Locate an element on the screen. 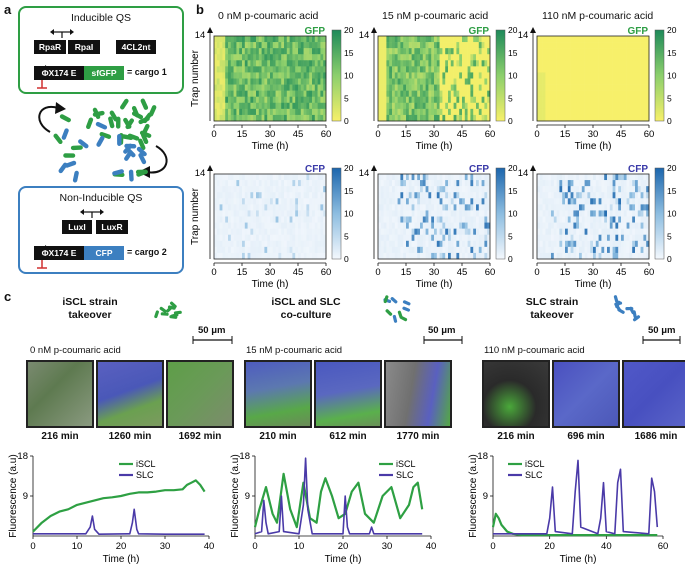 The height and width of the screenshot is (565, 685). y-max-label: 14 is located at coordinates (364, 173).